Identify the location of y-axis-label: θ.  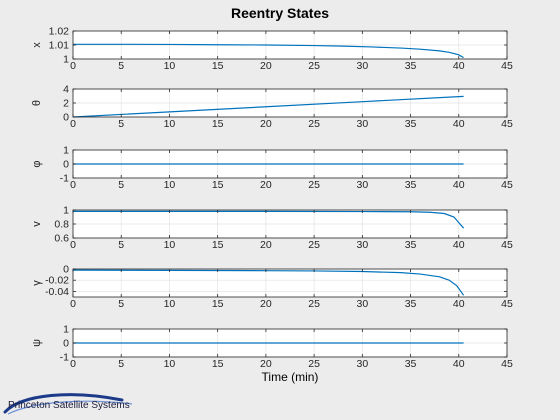
(37, 103).